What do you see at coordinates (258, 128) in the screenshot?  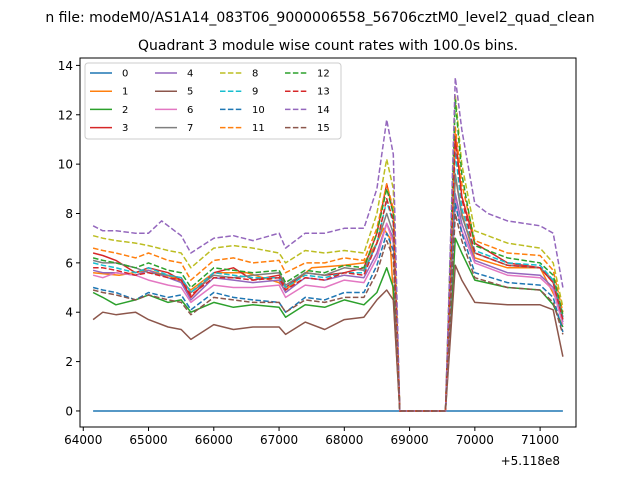 I see `legend-label-11: 11` at bounding box center [258, 128].